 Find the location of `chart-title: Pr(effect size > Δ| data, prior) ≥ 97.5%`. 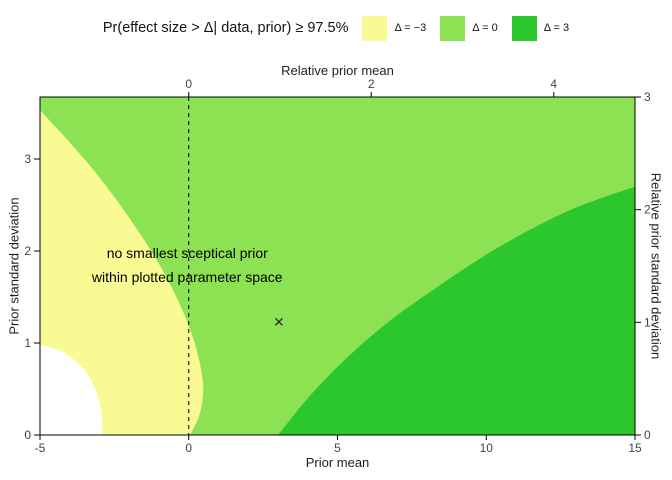

chart-title: Pr(effect size > Δ| data, prior) ≥ 97.5% is located at coordinates (225, 28).